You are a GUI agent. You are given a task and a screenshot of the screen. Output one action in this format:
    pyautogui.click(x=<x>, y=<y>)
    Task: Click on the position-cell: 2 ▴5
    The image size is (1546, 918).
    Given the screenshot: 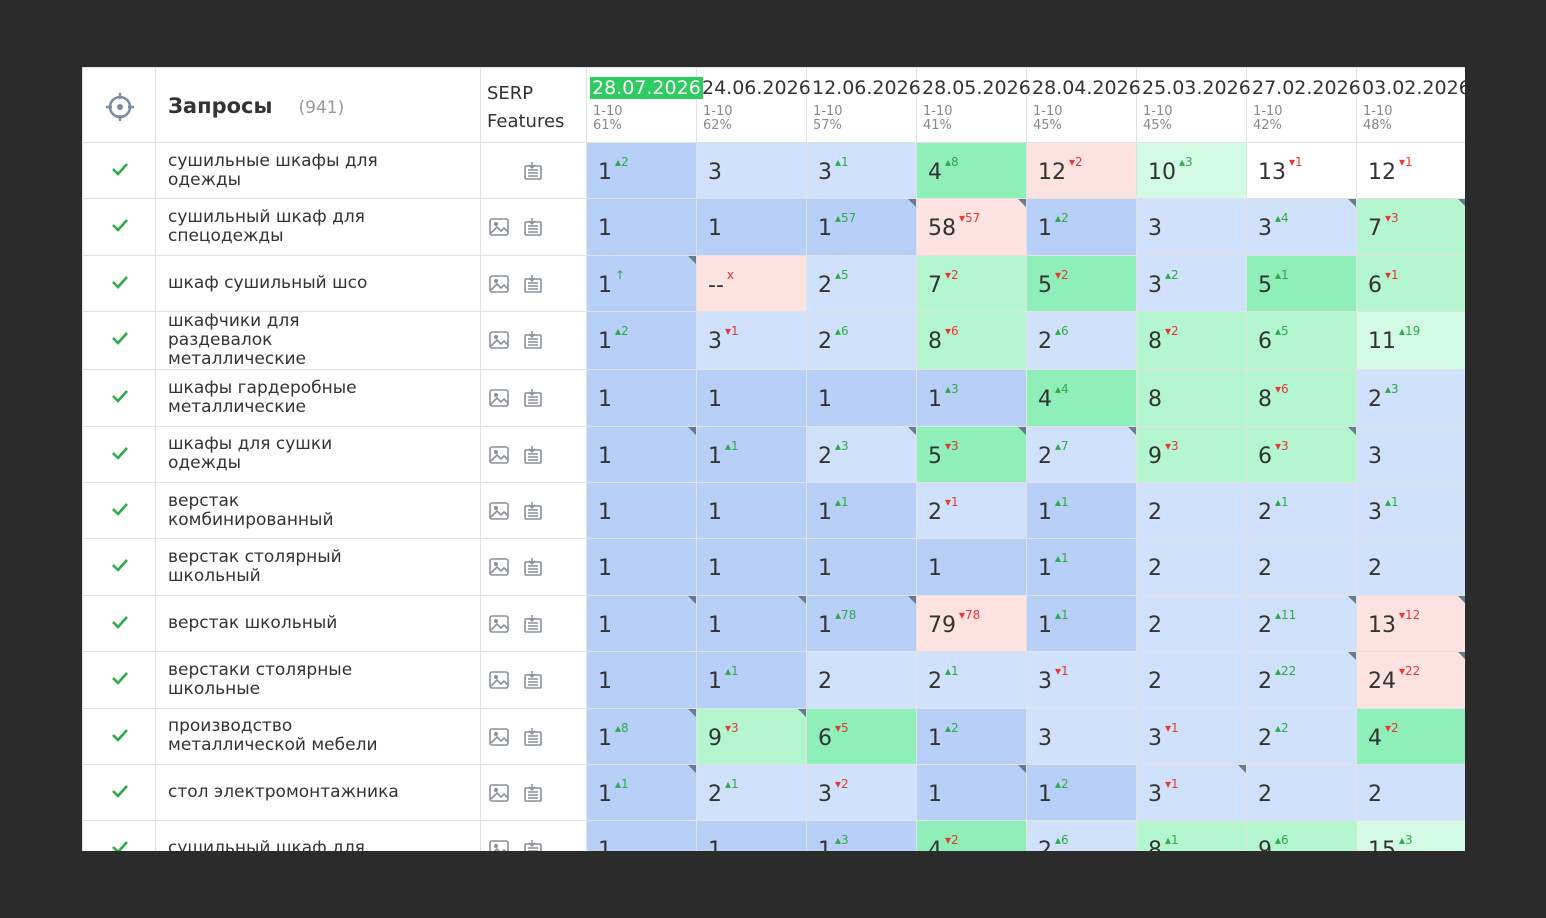 What is the action you would take?
    pyautogui.click(x=861, y=283)
    